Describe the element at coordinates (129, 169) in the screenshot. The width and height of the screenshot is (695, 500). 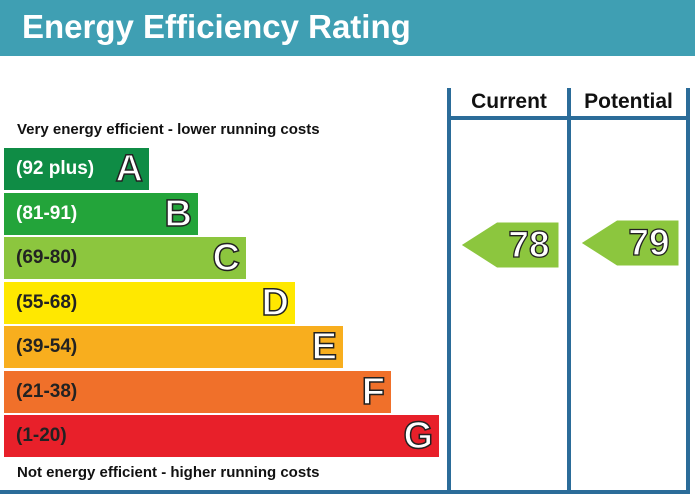
I see `band-letter: A` at that location.